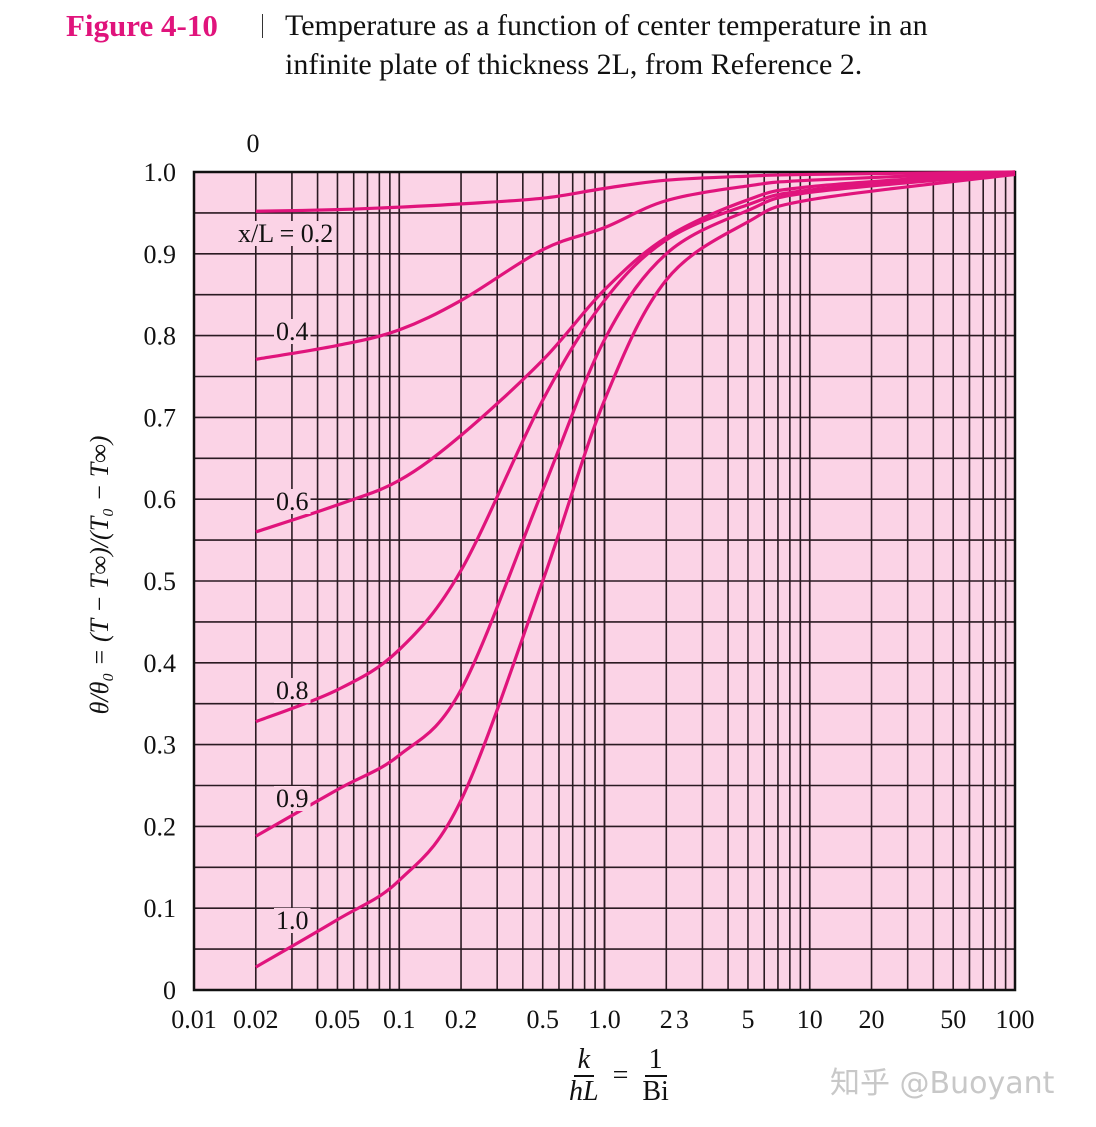  What do you see at coordinates (160, 826) in the screenshot?
I see `y-tick-label: 0.2` at bounding box center [160, 826].